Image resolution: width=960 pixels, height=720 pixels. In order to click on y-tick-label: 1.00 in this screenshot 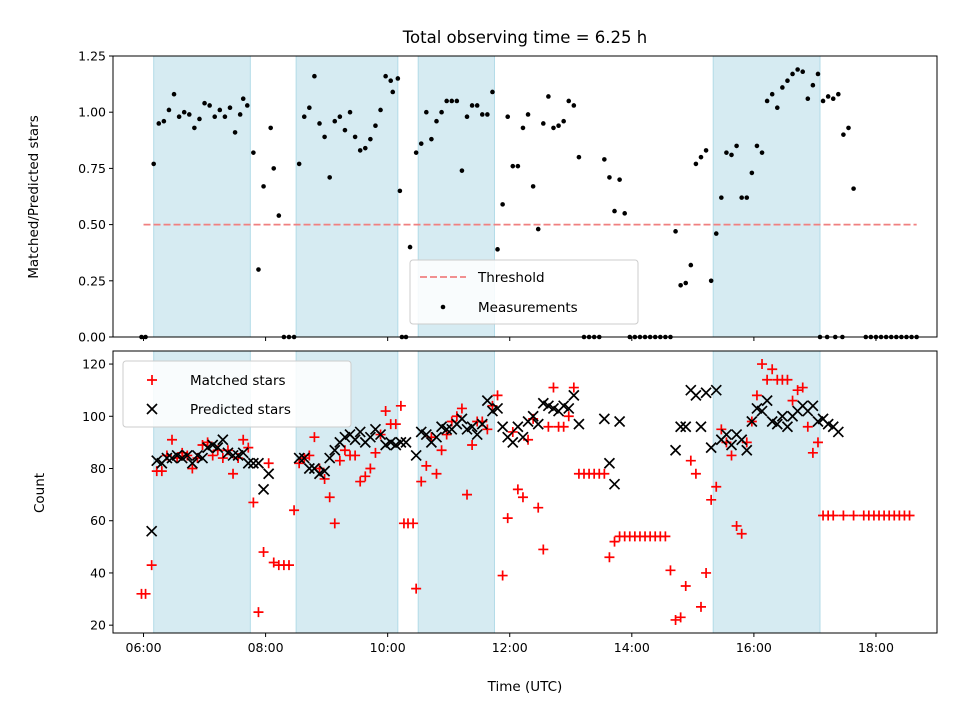, I will do `click(92, 112)`.